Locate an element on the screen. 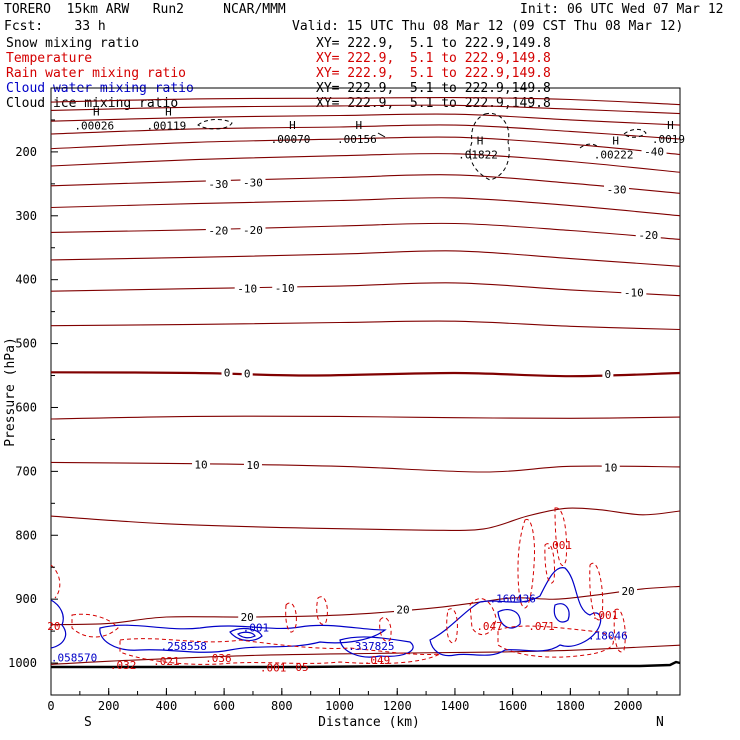 Image resolution: width=740 pixels, height=740 pixels. snow-contour-layer is located at coordinates (422, 146).